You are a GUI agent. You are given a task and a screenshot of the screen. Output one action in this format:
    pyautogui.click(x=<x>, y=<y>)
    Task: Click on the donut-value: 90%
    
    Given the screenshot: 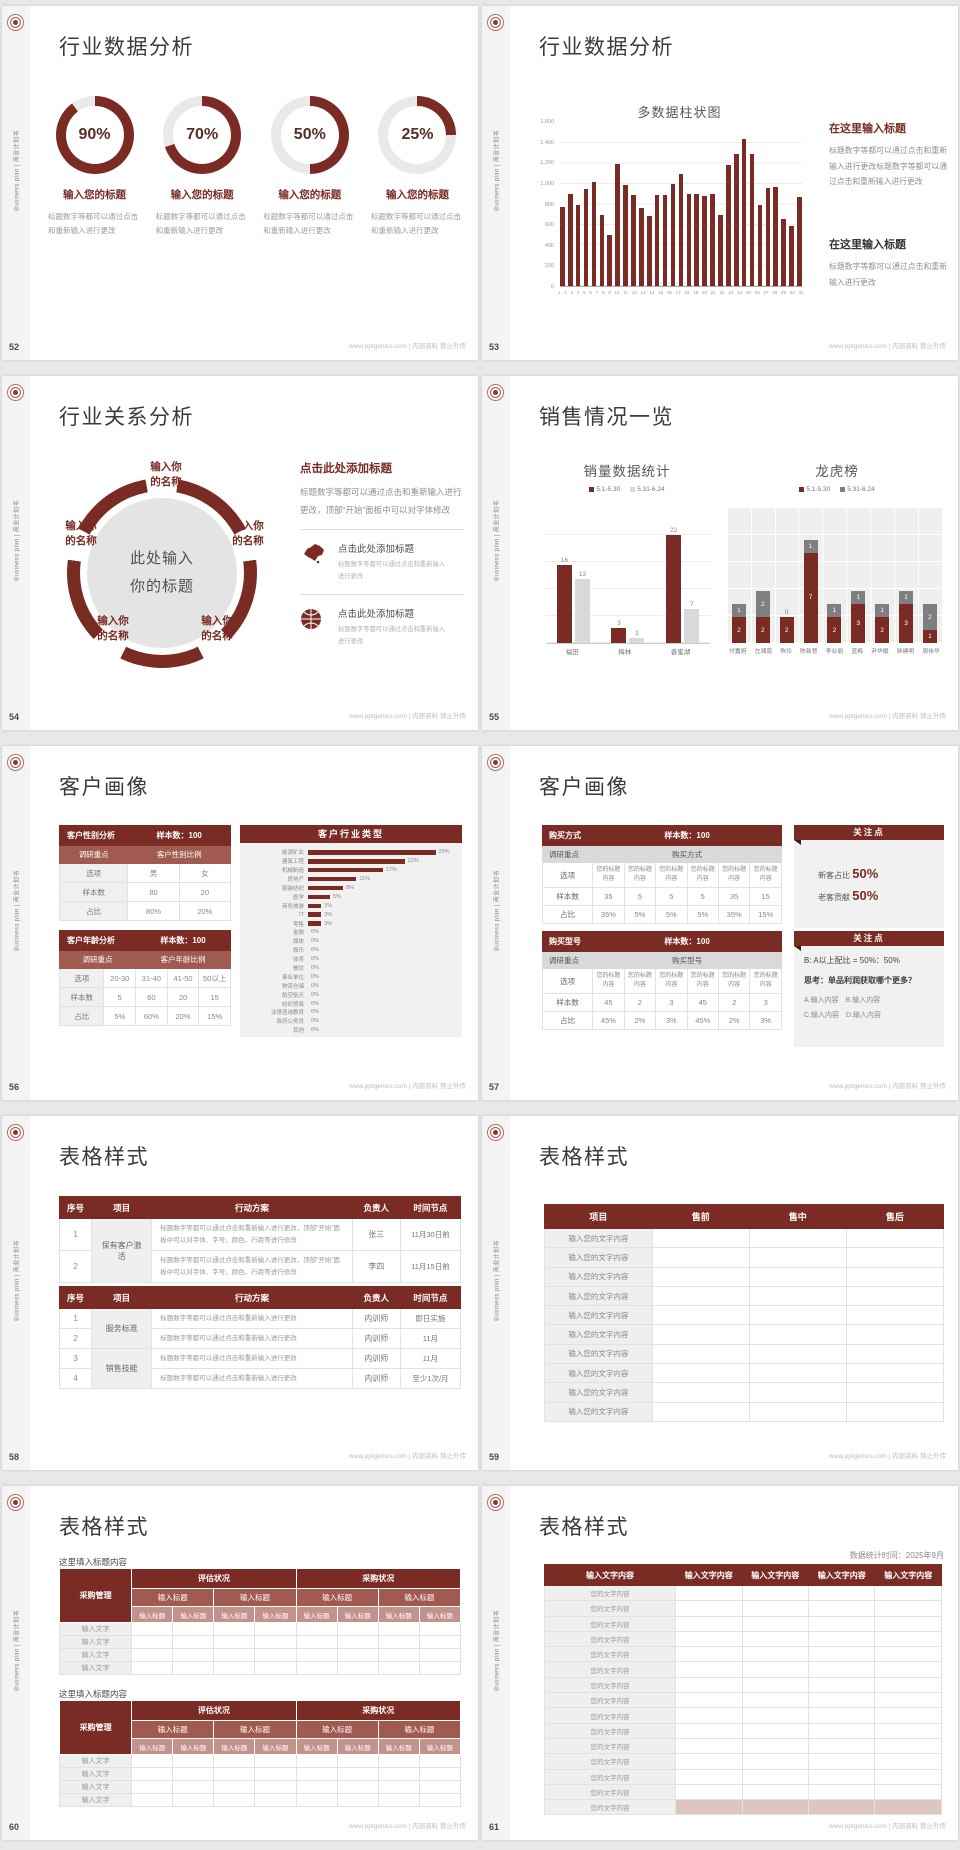 What is the action you would take?
    pyautogui.click(x=94, y=134)
    